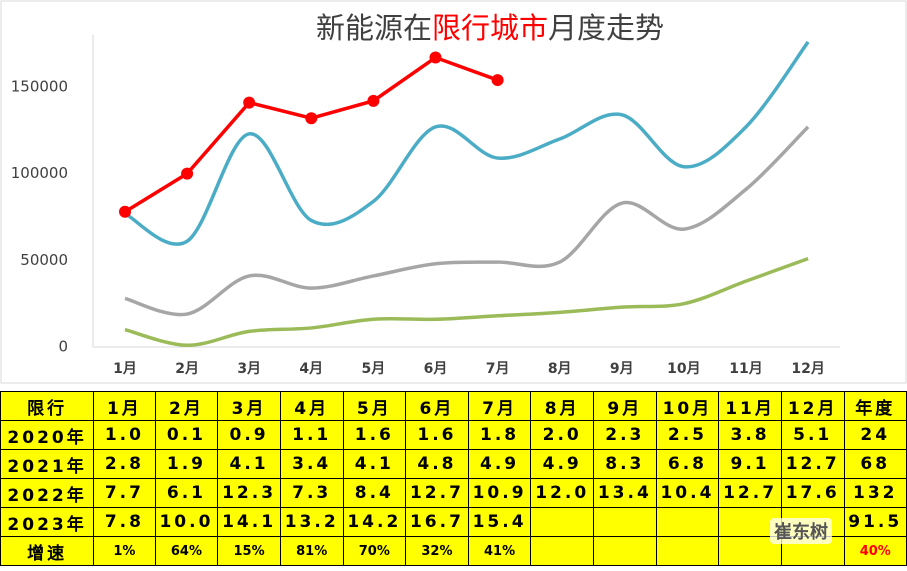  I want to click on table-cell: 132, so click(875, 493).